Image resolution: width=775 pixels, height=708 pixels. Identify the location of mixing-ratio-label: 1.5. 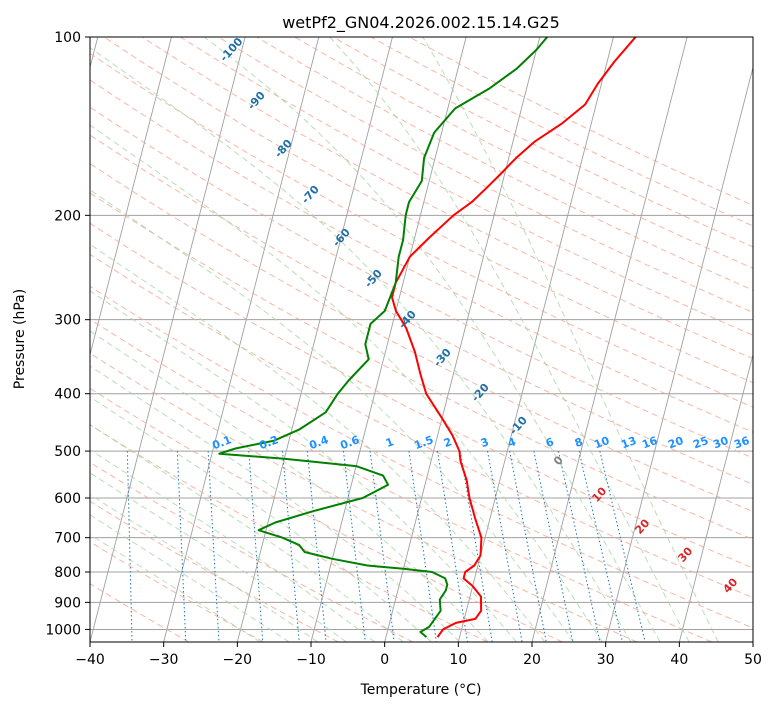
(423, 442).